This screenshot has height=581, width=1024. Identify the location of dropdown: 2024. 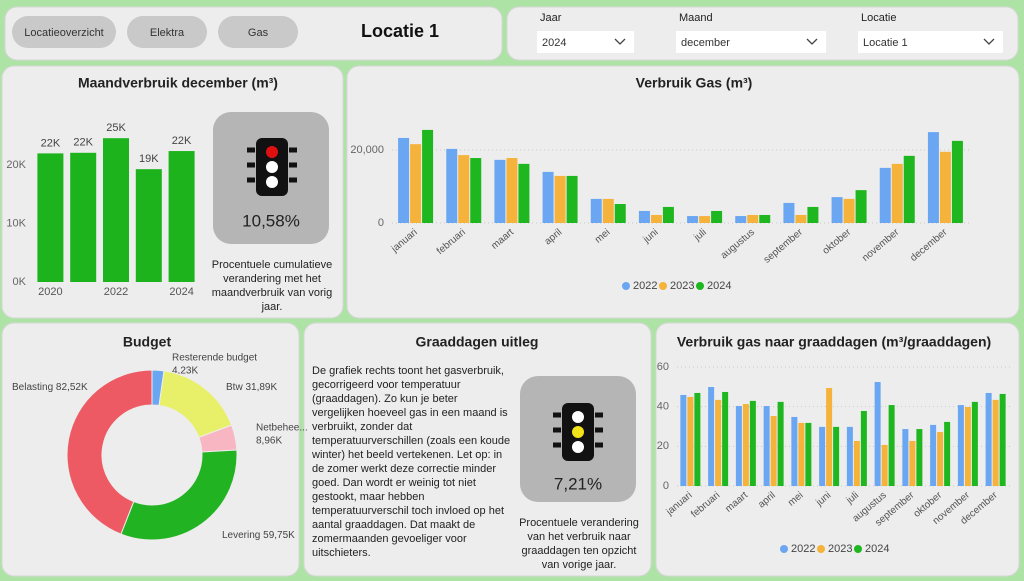
(585, 42).